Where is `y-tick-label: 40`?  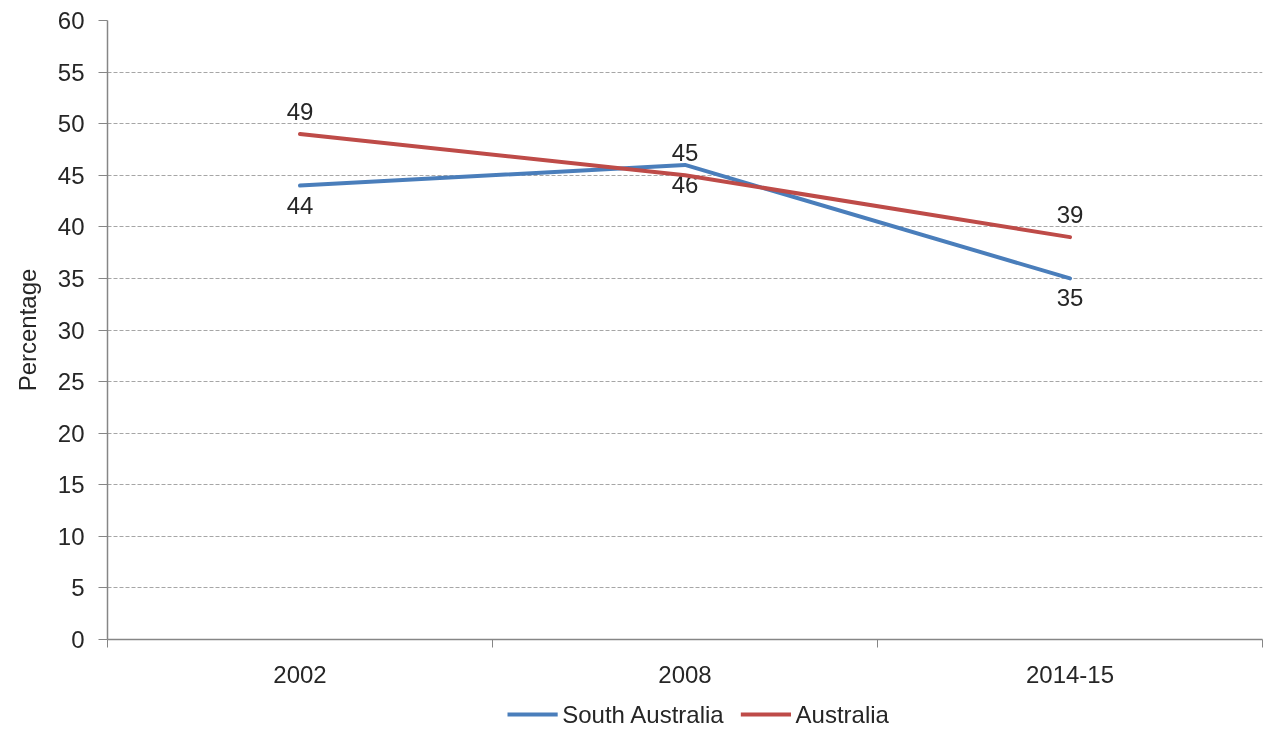 y-tick-label: 40 is located at coordinates (71, 227).